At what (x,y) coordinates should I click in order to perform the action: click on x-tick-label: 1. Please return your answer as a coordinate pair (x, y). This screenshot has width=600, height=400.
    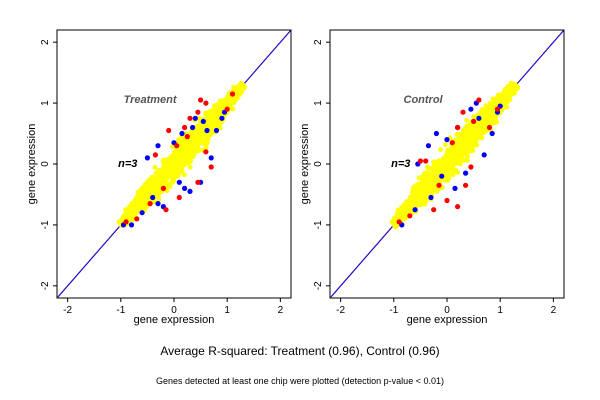
    Looking at the image, I should click on (500, 310).